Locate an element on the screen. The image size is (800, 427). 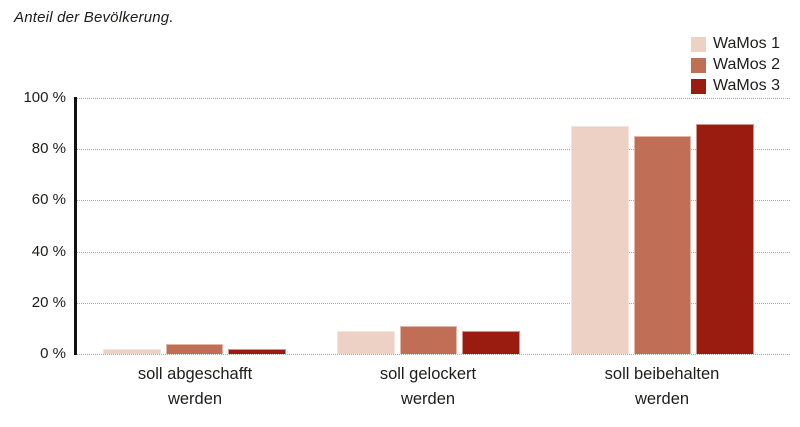
legend-label-2: WaMos 2 is located at coordinates (746, 64).